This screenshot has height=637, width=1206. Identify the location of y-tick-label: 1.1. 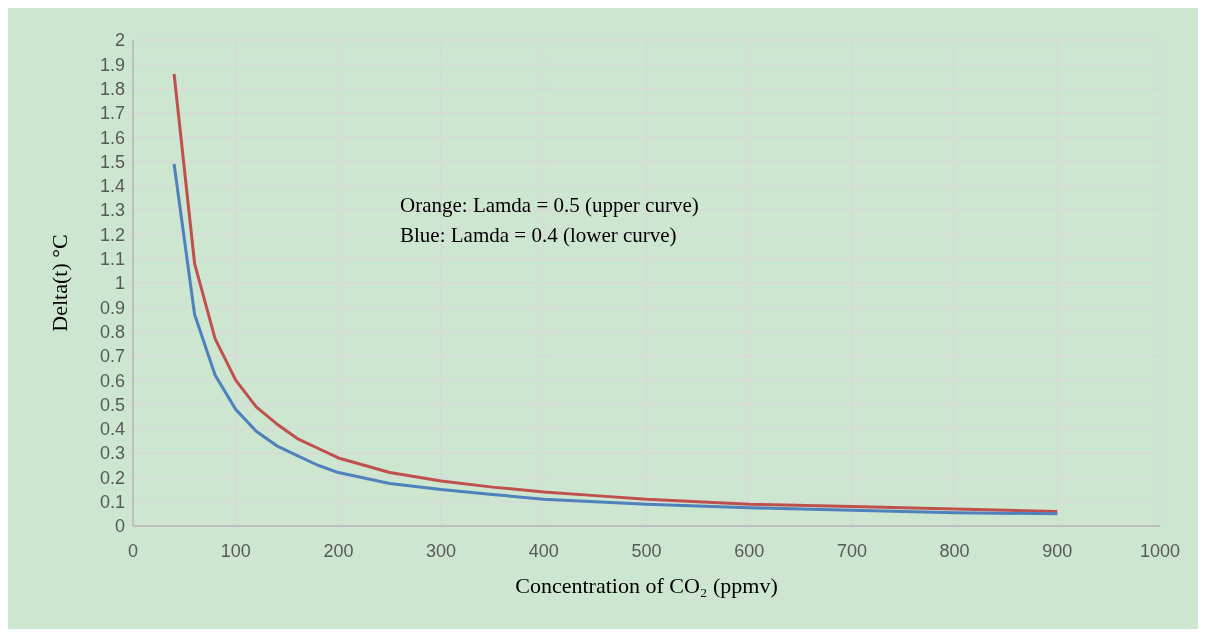
(112, 259).